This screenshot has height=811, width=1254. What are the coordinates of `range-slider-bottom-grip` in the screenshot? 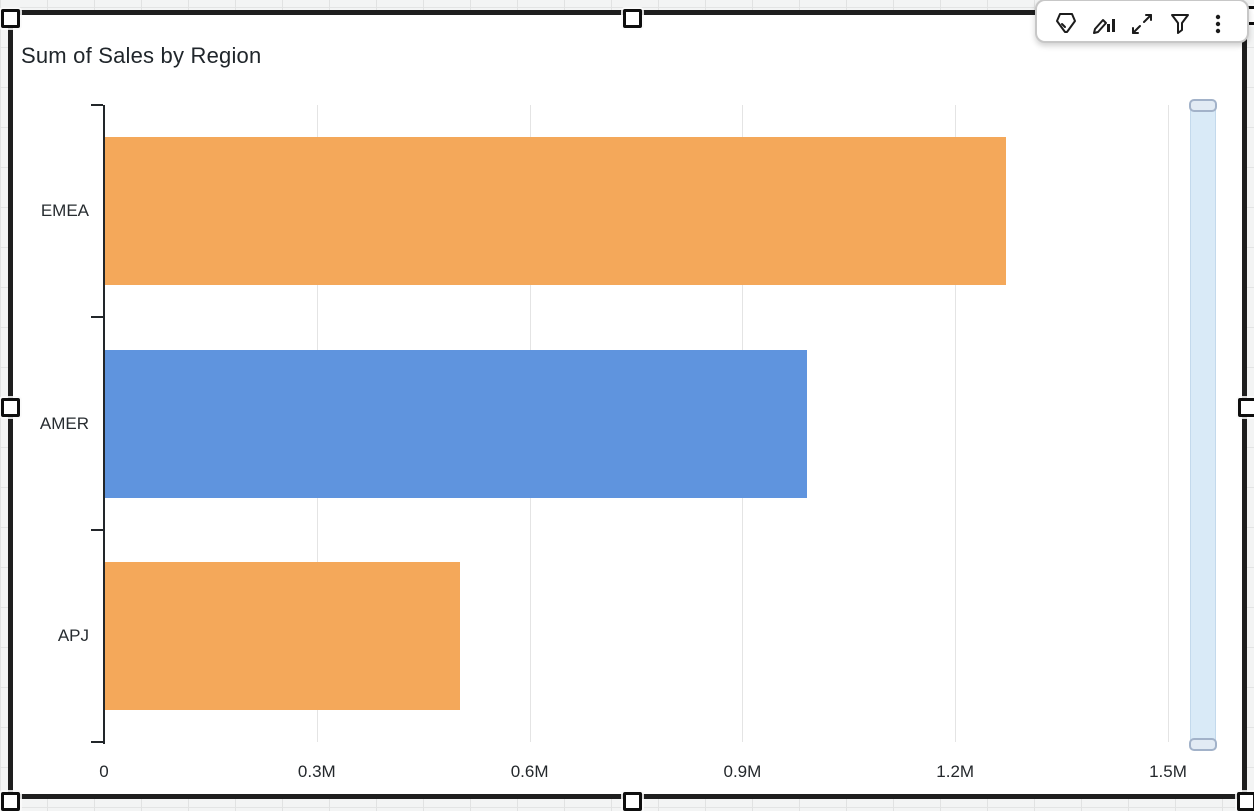 It's located at (1203, 744).